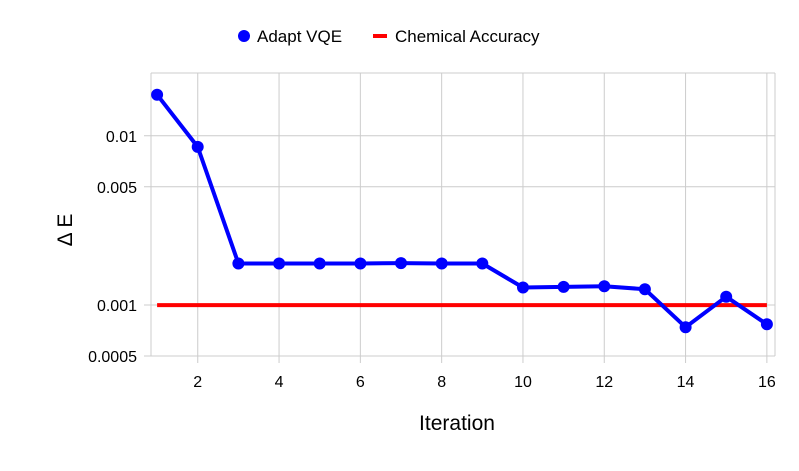  I want to click on x-tick-label: 8, so click(441, 382).